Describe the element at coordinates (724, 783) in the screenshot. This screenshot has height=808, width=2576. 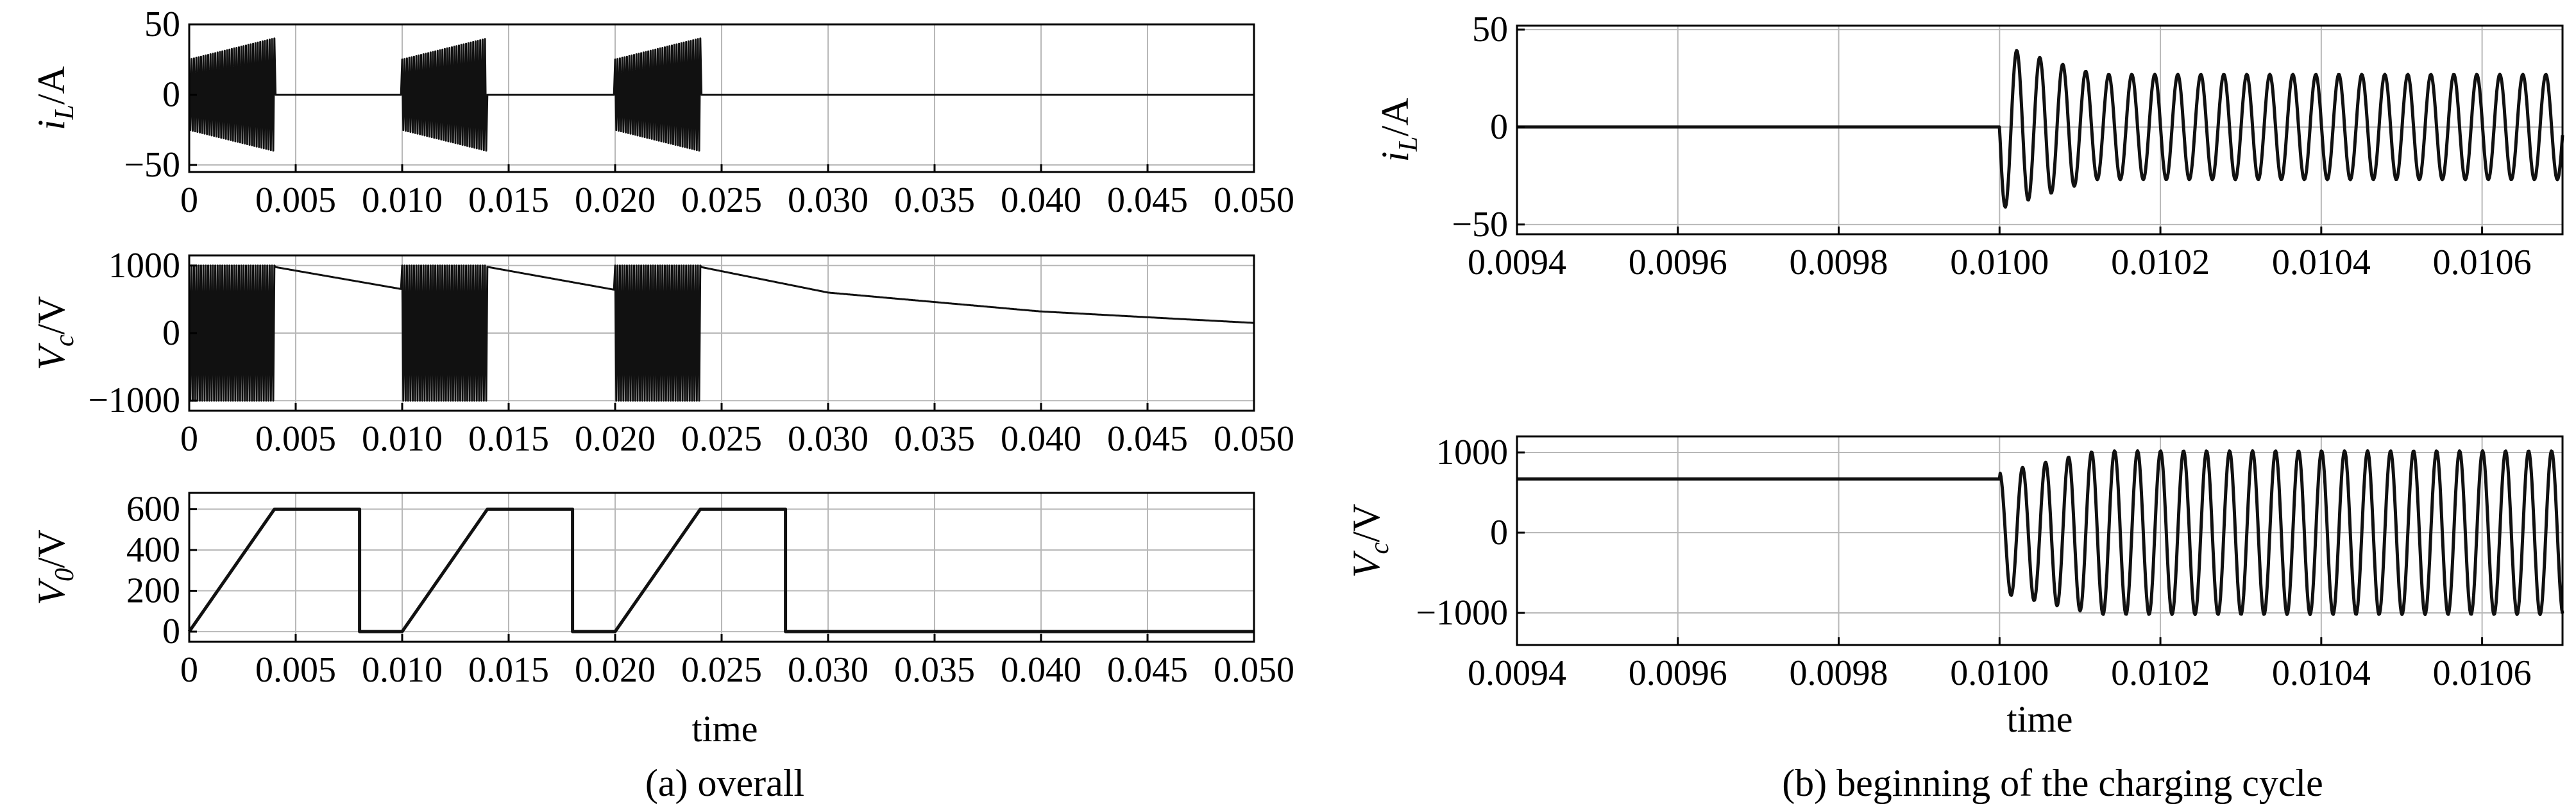
I see `caption-left: (a) overall` at that location.